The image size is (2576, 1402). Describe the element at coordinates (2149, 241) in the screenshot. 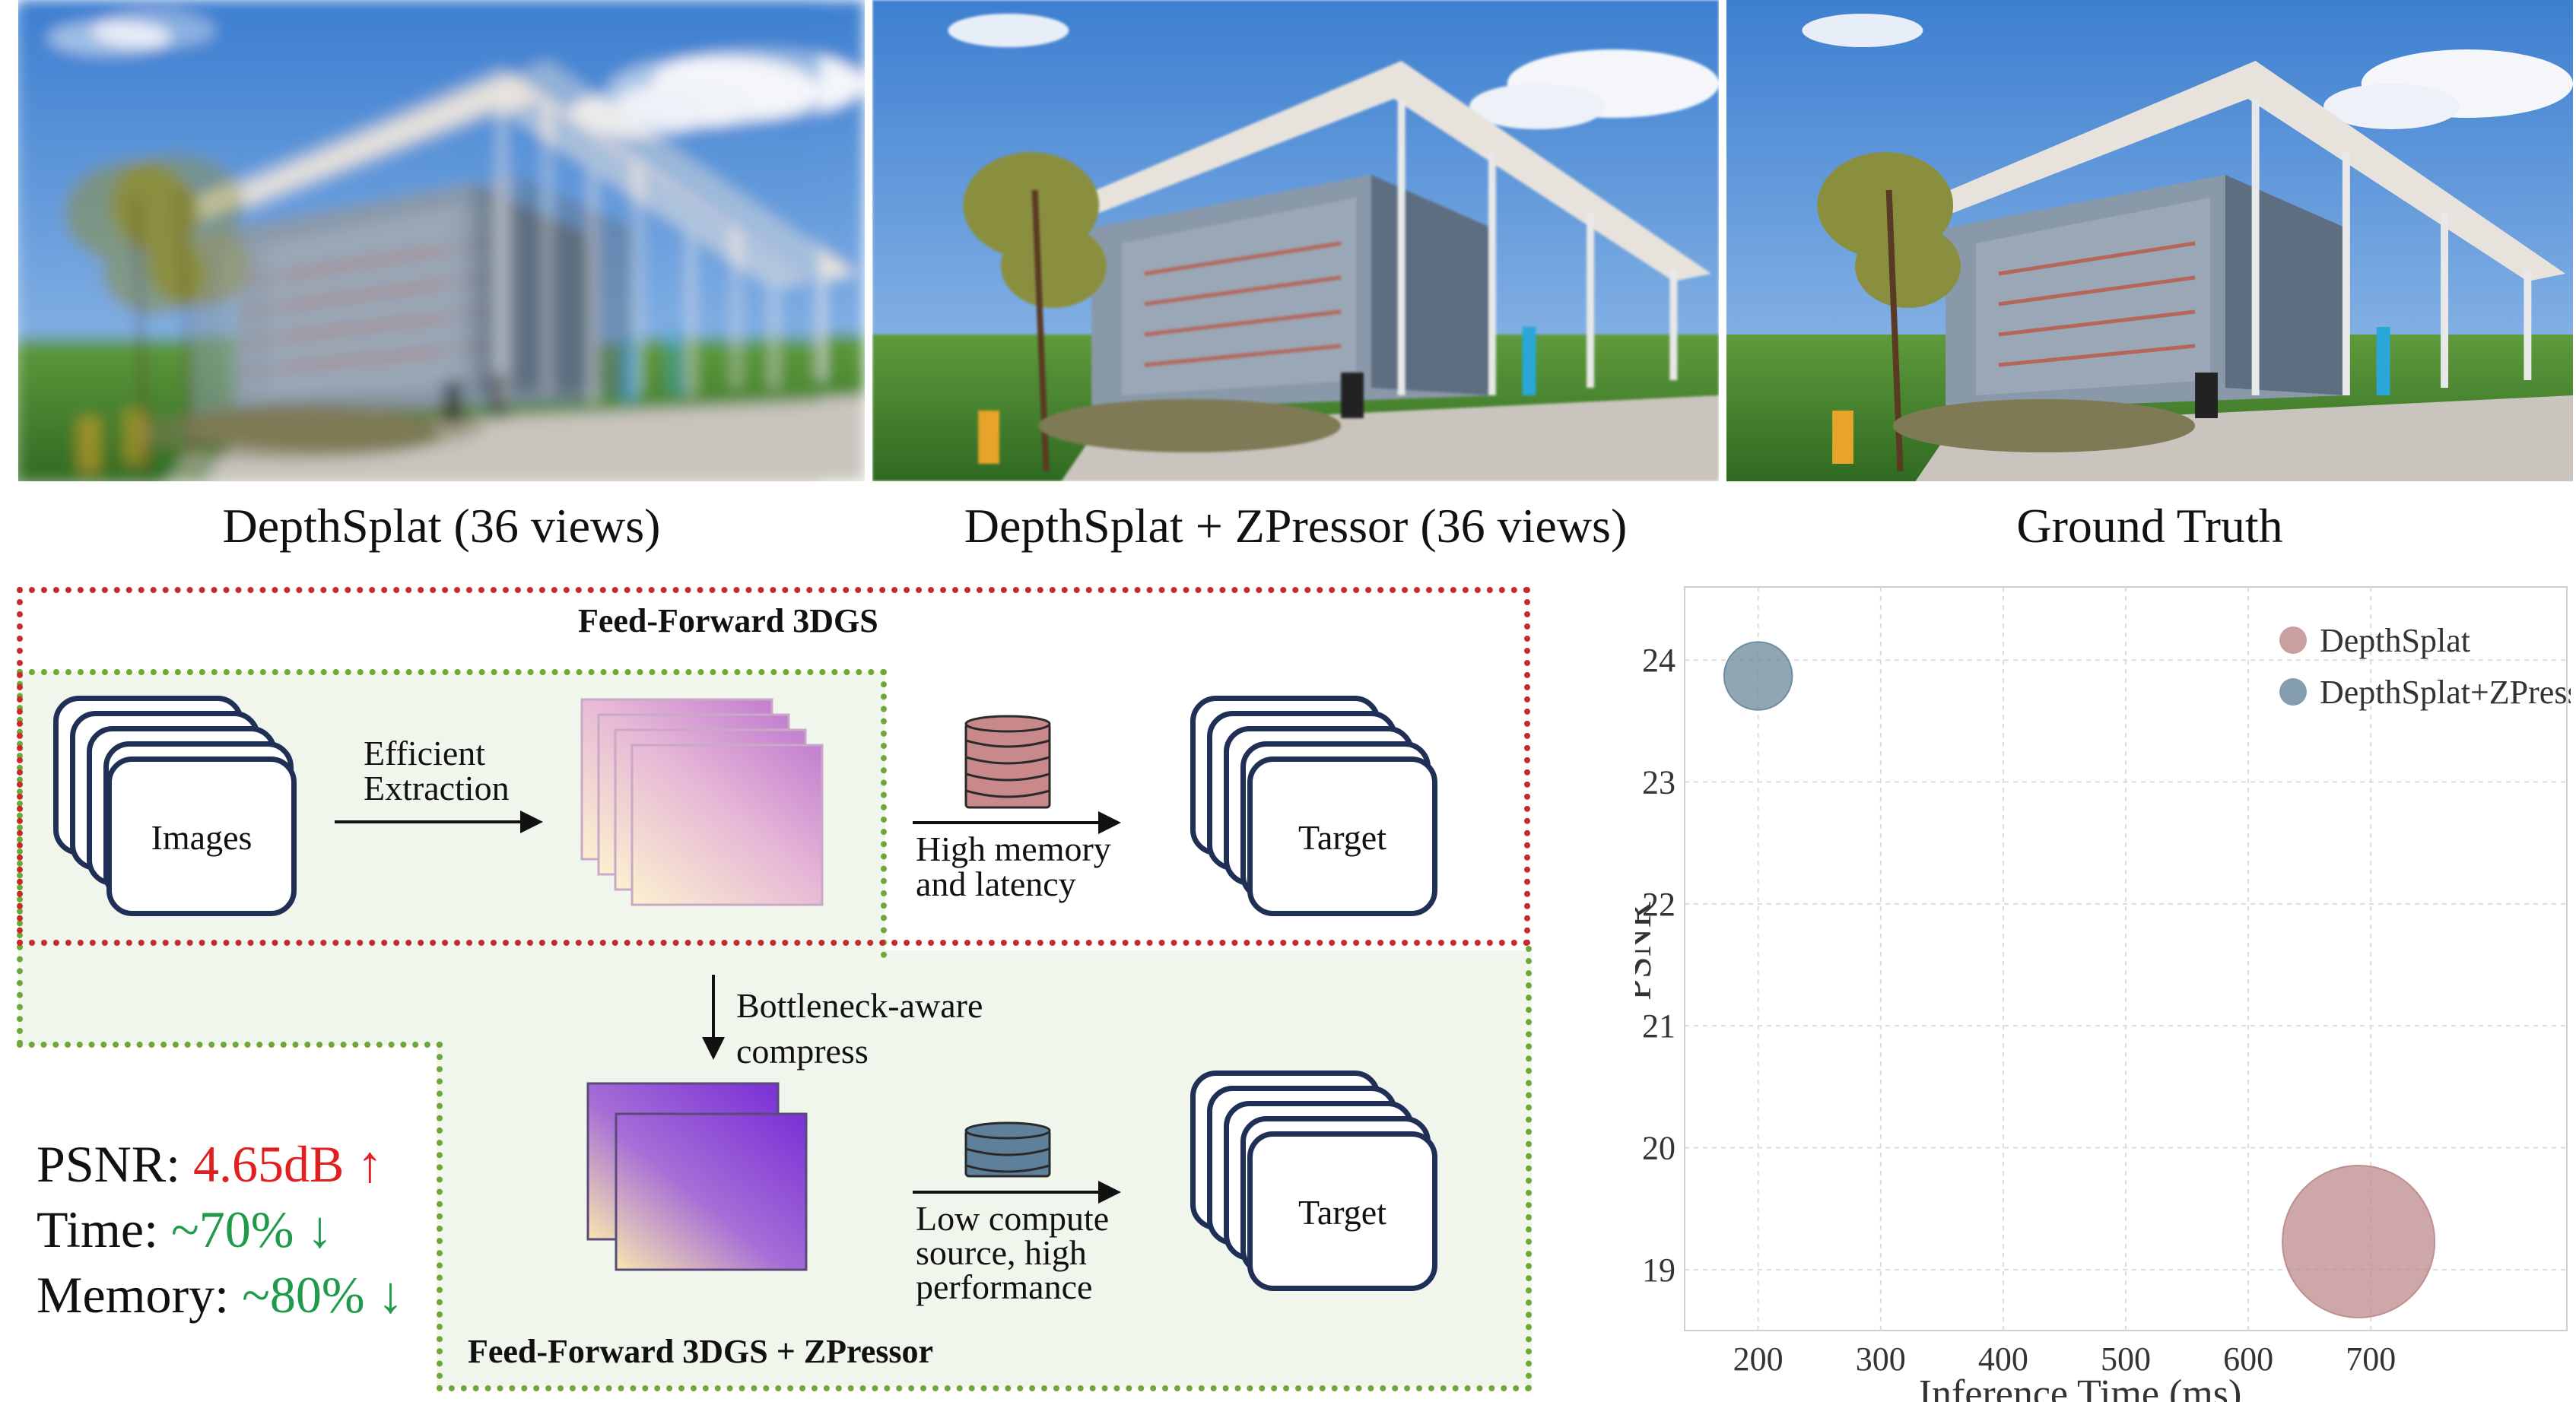

I see `photo-ground-truth` at that location.